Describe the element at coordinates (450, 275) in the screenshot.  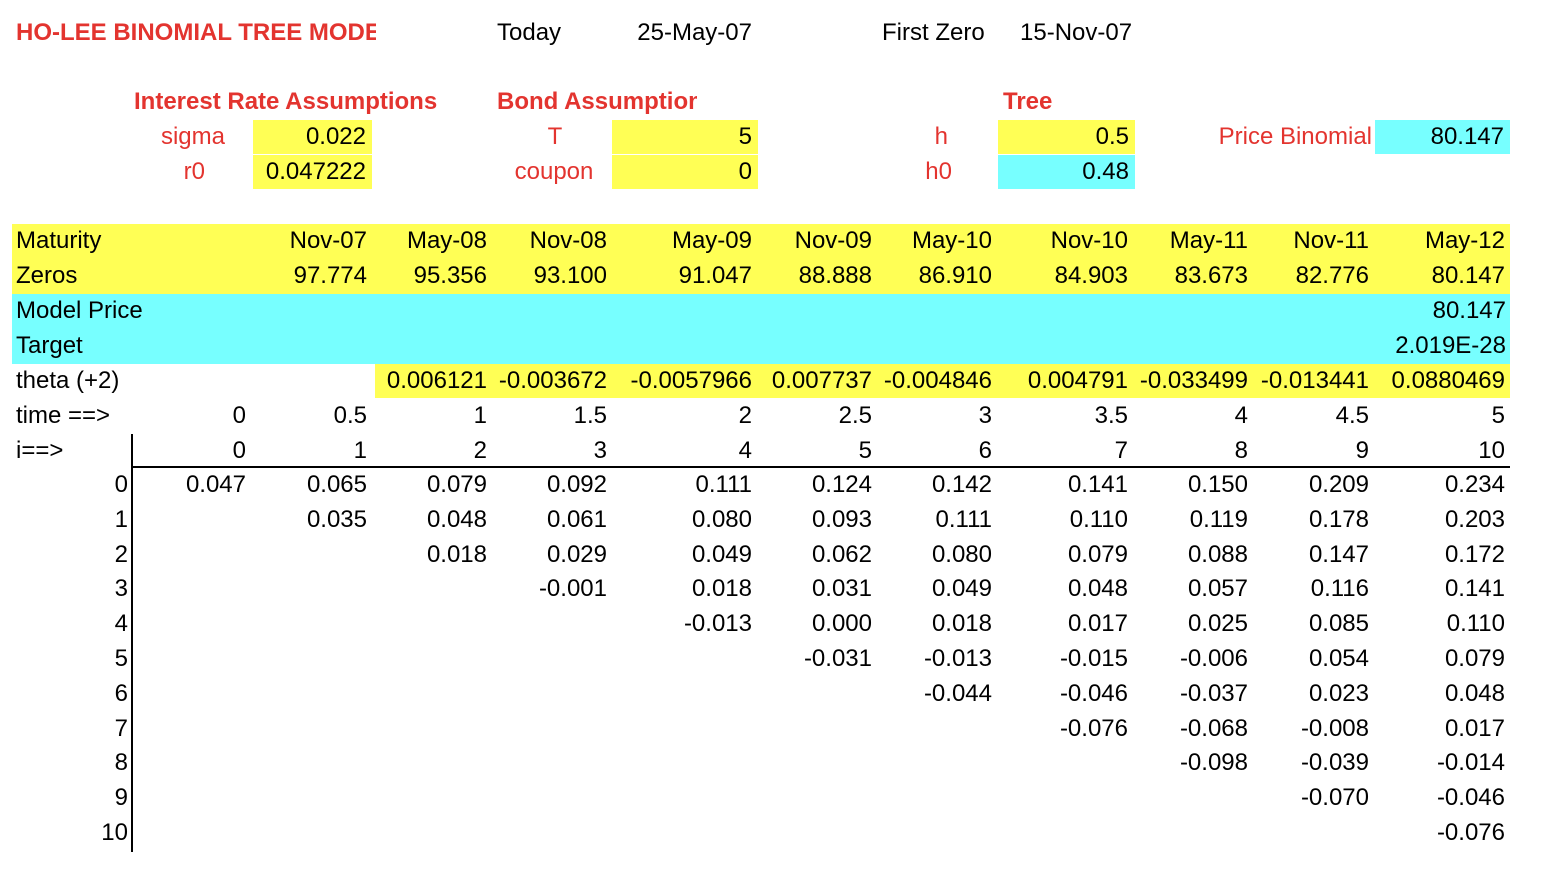
I see `zero-price-cell: 95.356` at that location.